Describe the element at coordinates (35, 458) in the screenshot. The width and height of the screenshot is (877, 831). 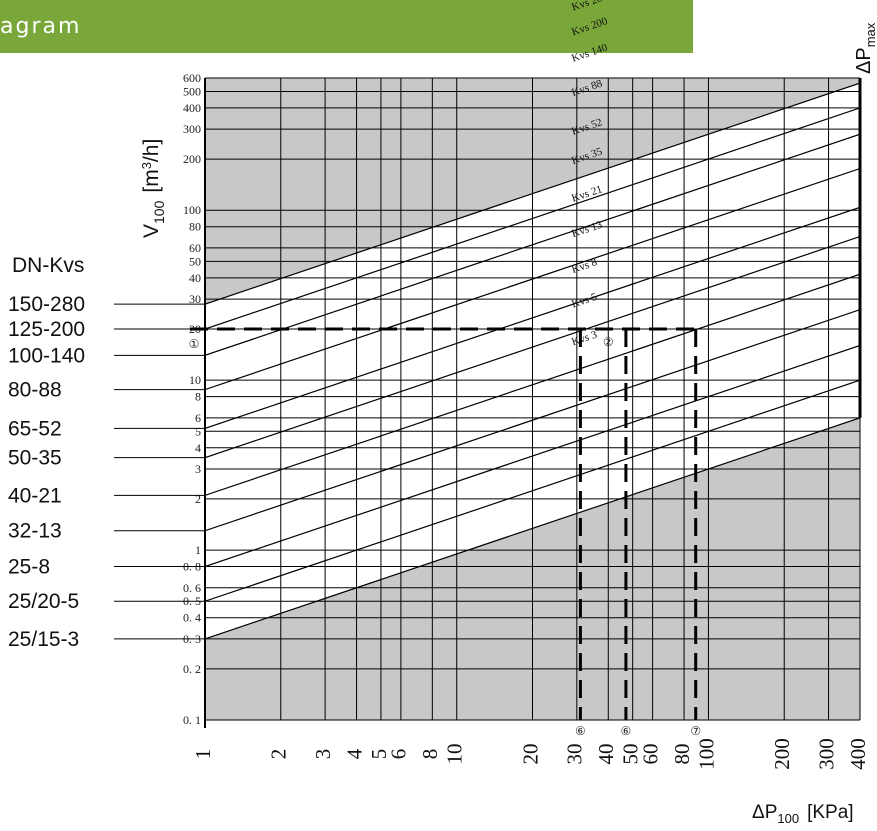
I see `dn-kvs-label: 50-35` at that location.